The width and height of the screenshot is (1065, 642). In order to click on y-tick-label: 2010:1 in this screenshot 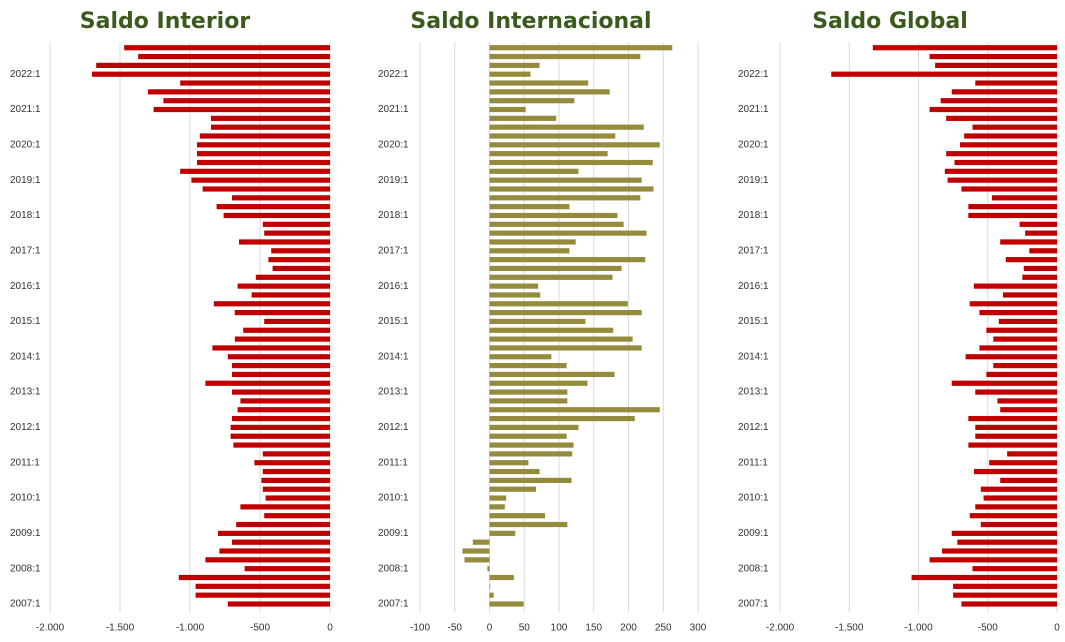, I will do `click(25, 498)`.